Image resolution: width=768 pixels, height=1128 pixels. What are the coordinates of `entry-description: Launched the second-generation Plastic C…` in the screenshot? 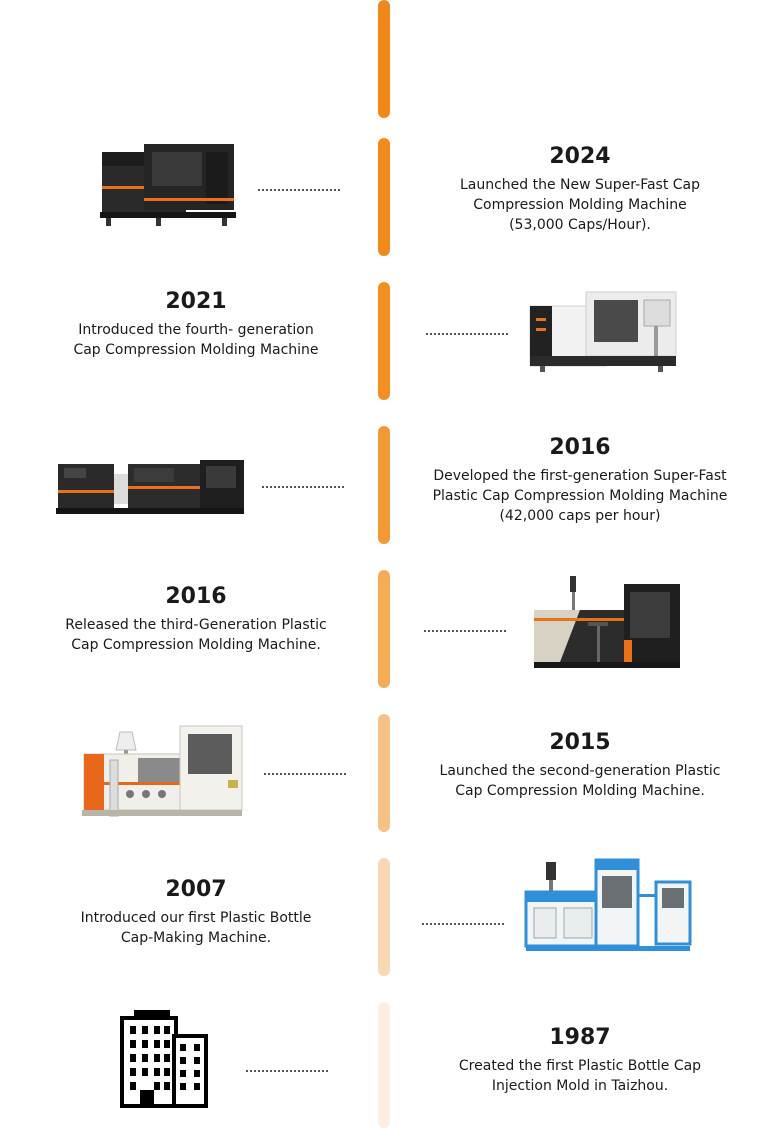 It's located at (580, 781).